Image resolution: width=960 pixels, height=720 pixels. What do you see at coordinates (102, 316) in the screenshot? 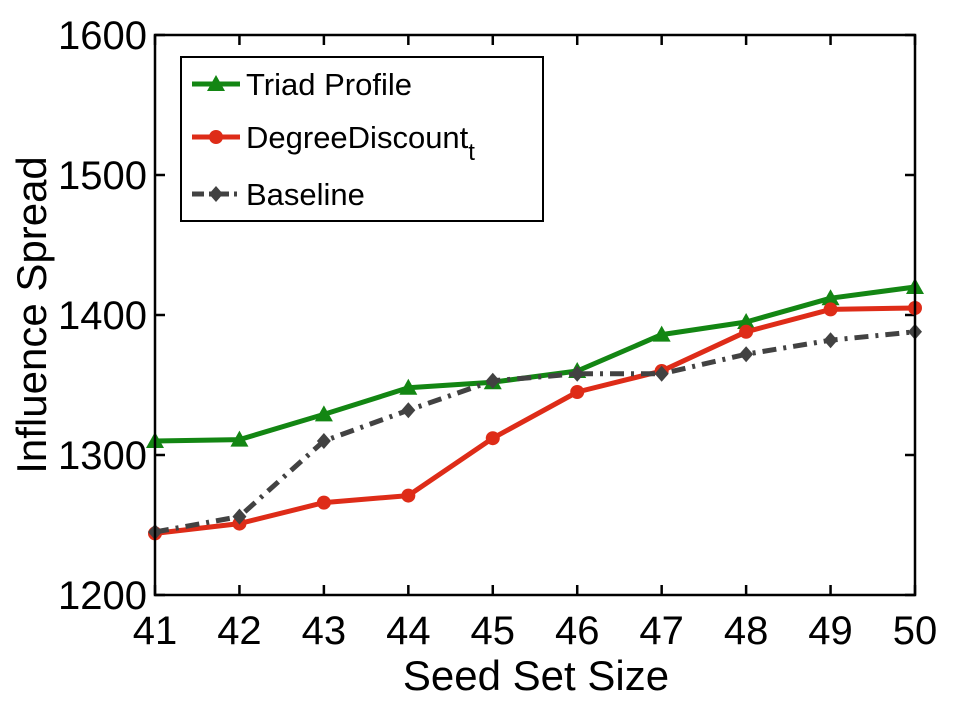
I see `y-tick-label: 1400` at bounding box center [102, 316].